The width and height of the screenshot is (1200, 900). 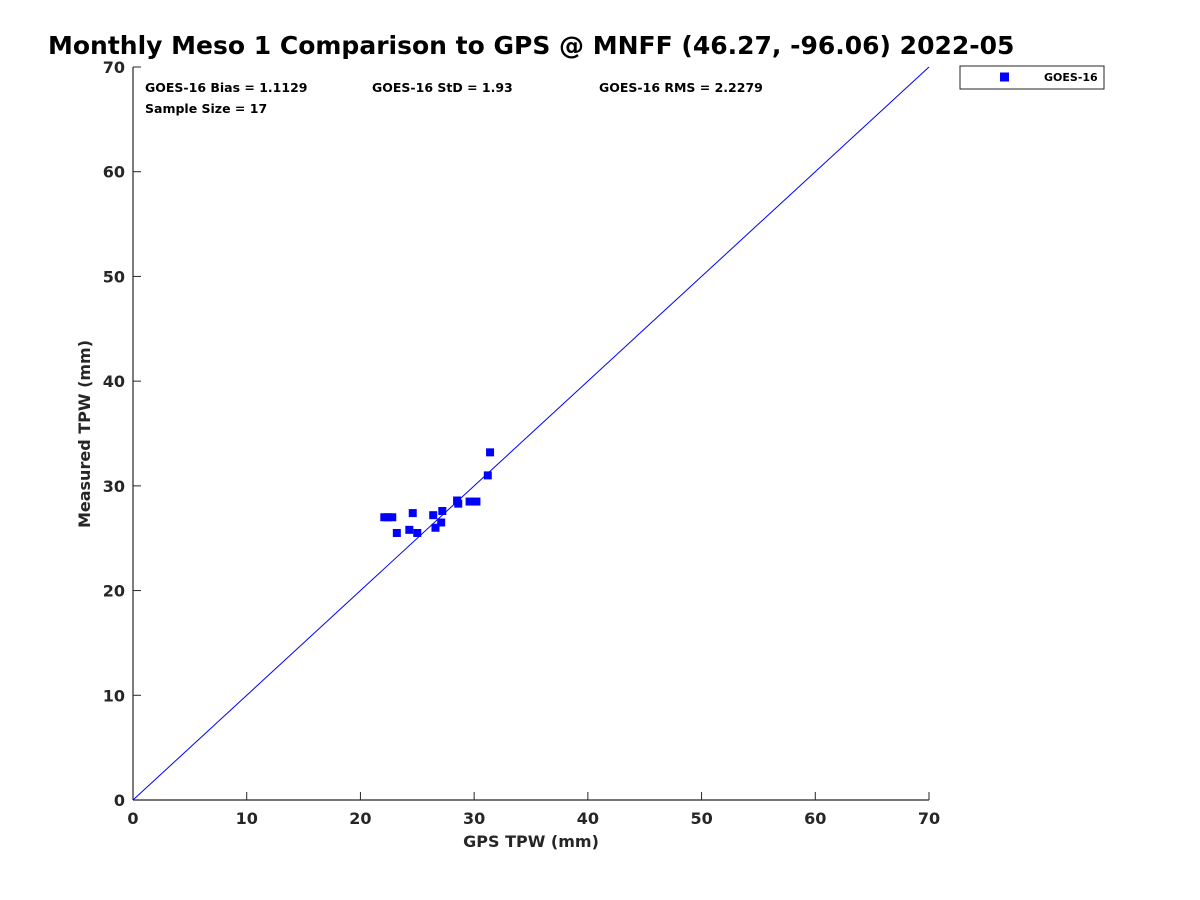 I want to click on legend: GOES-16, so click(x=1032, y=77).